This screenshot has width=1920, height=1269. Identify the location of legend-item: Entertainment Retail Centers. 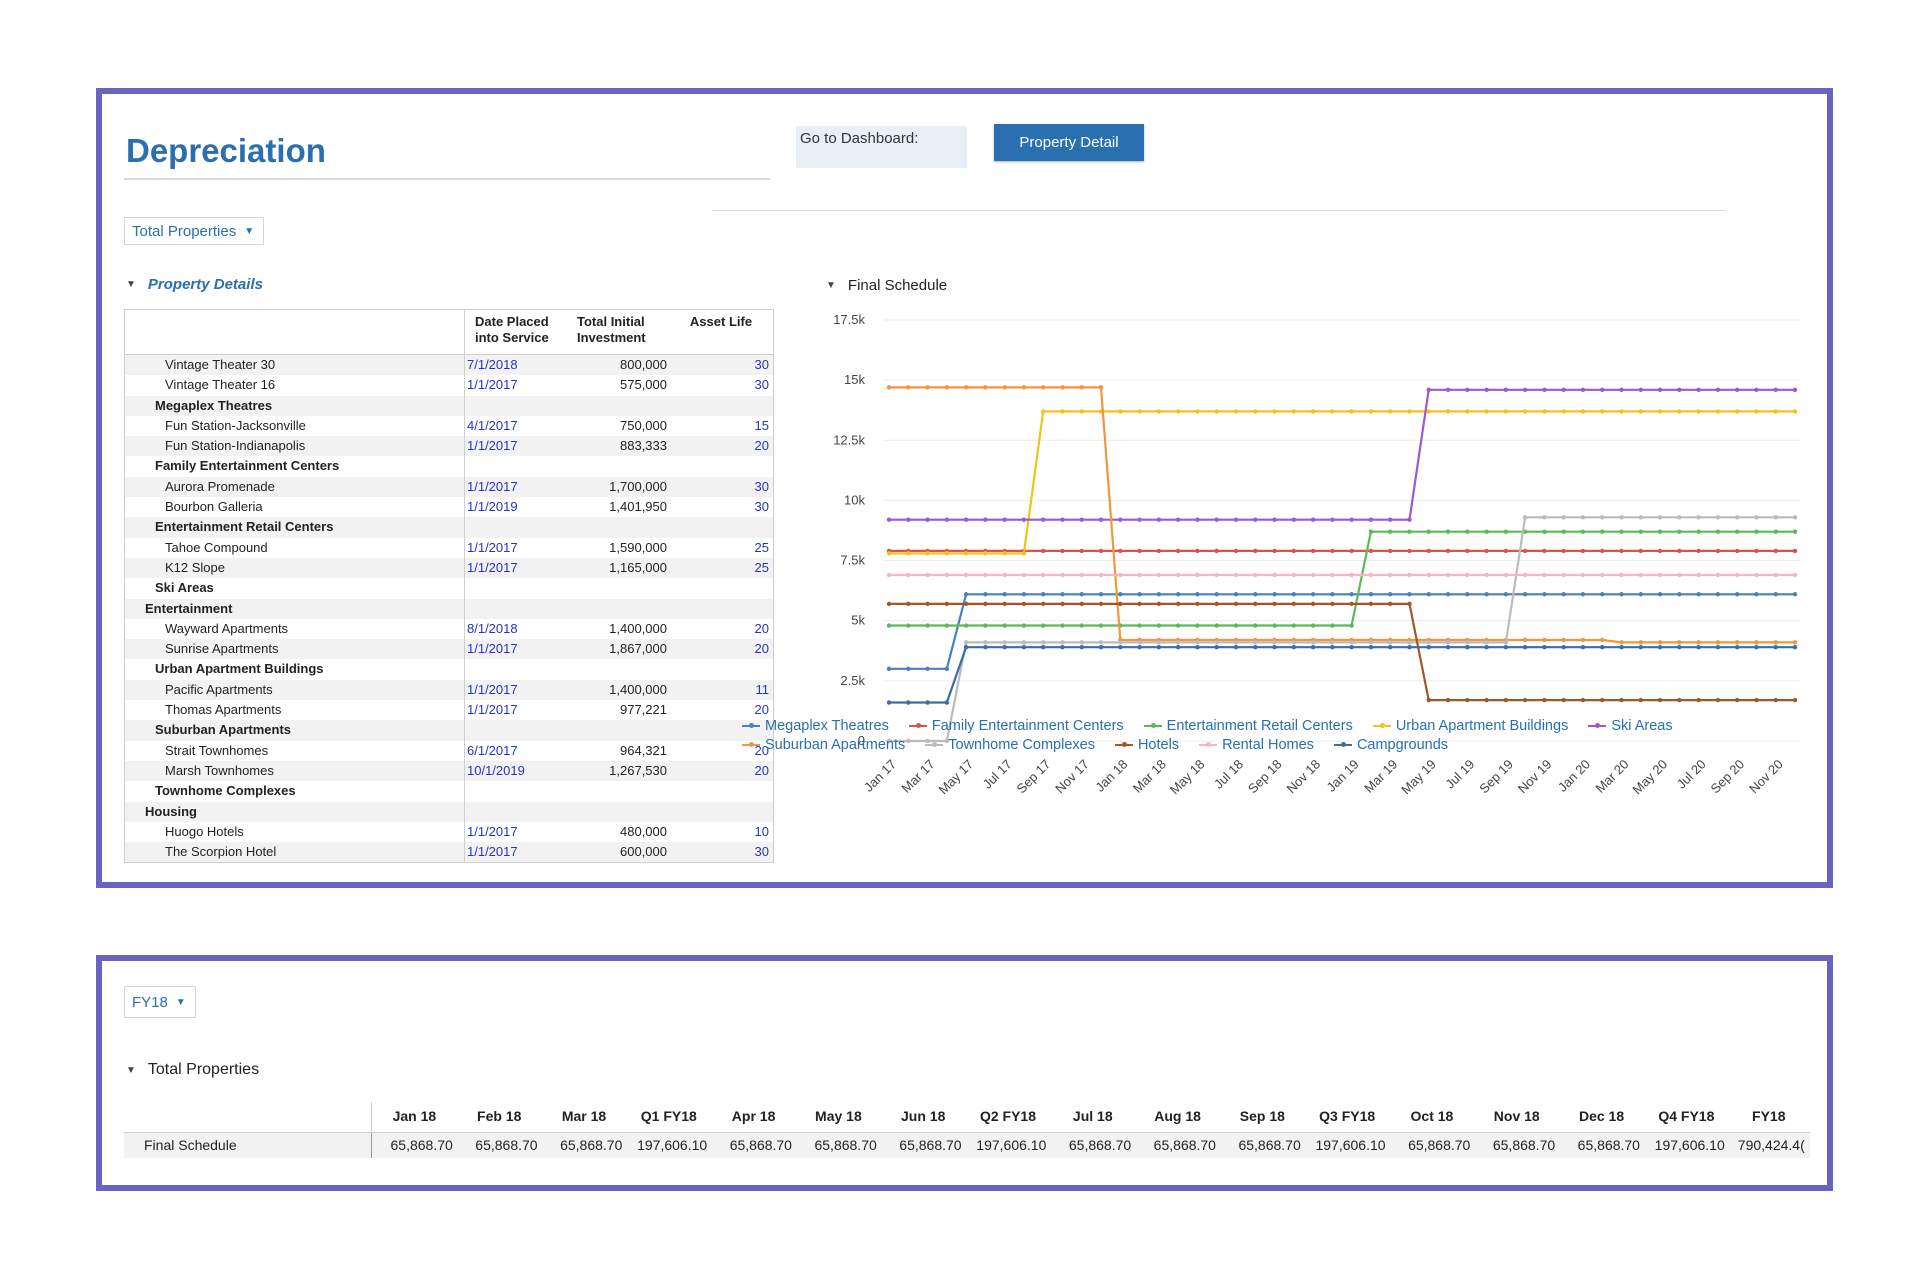
(1248, 726).